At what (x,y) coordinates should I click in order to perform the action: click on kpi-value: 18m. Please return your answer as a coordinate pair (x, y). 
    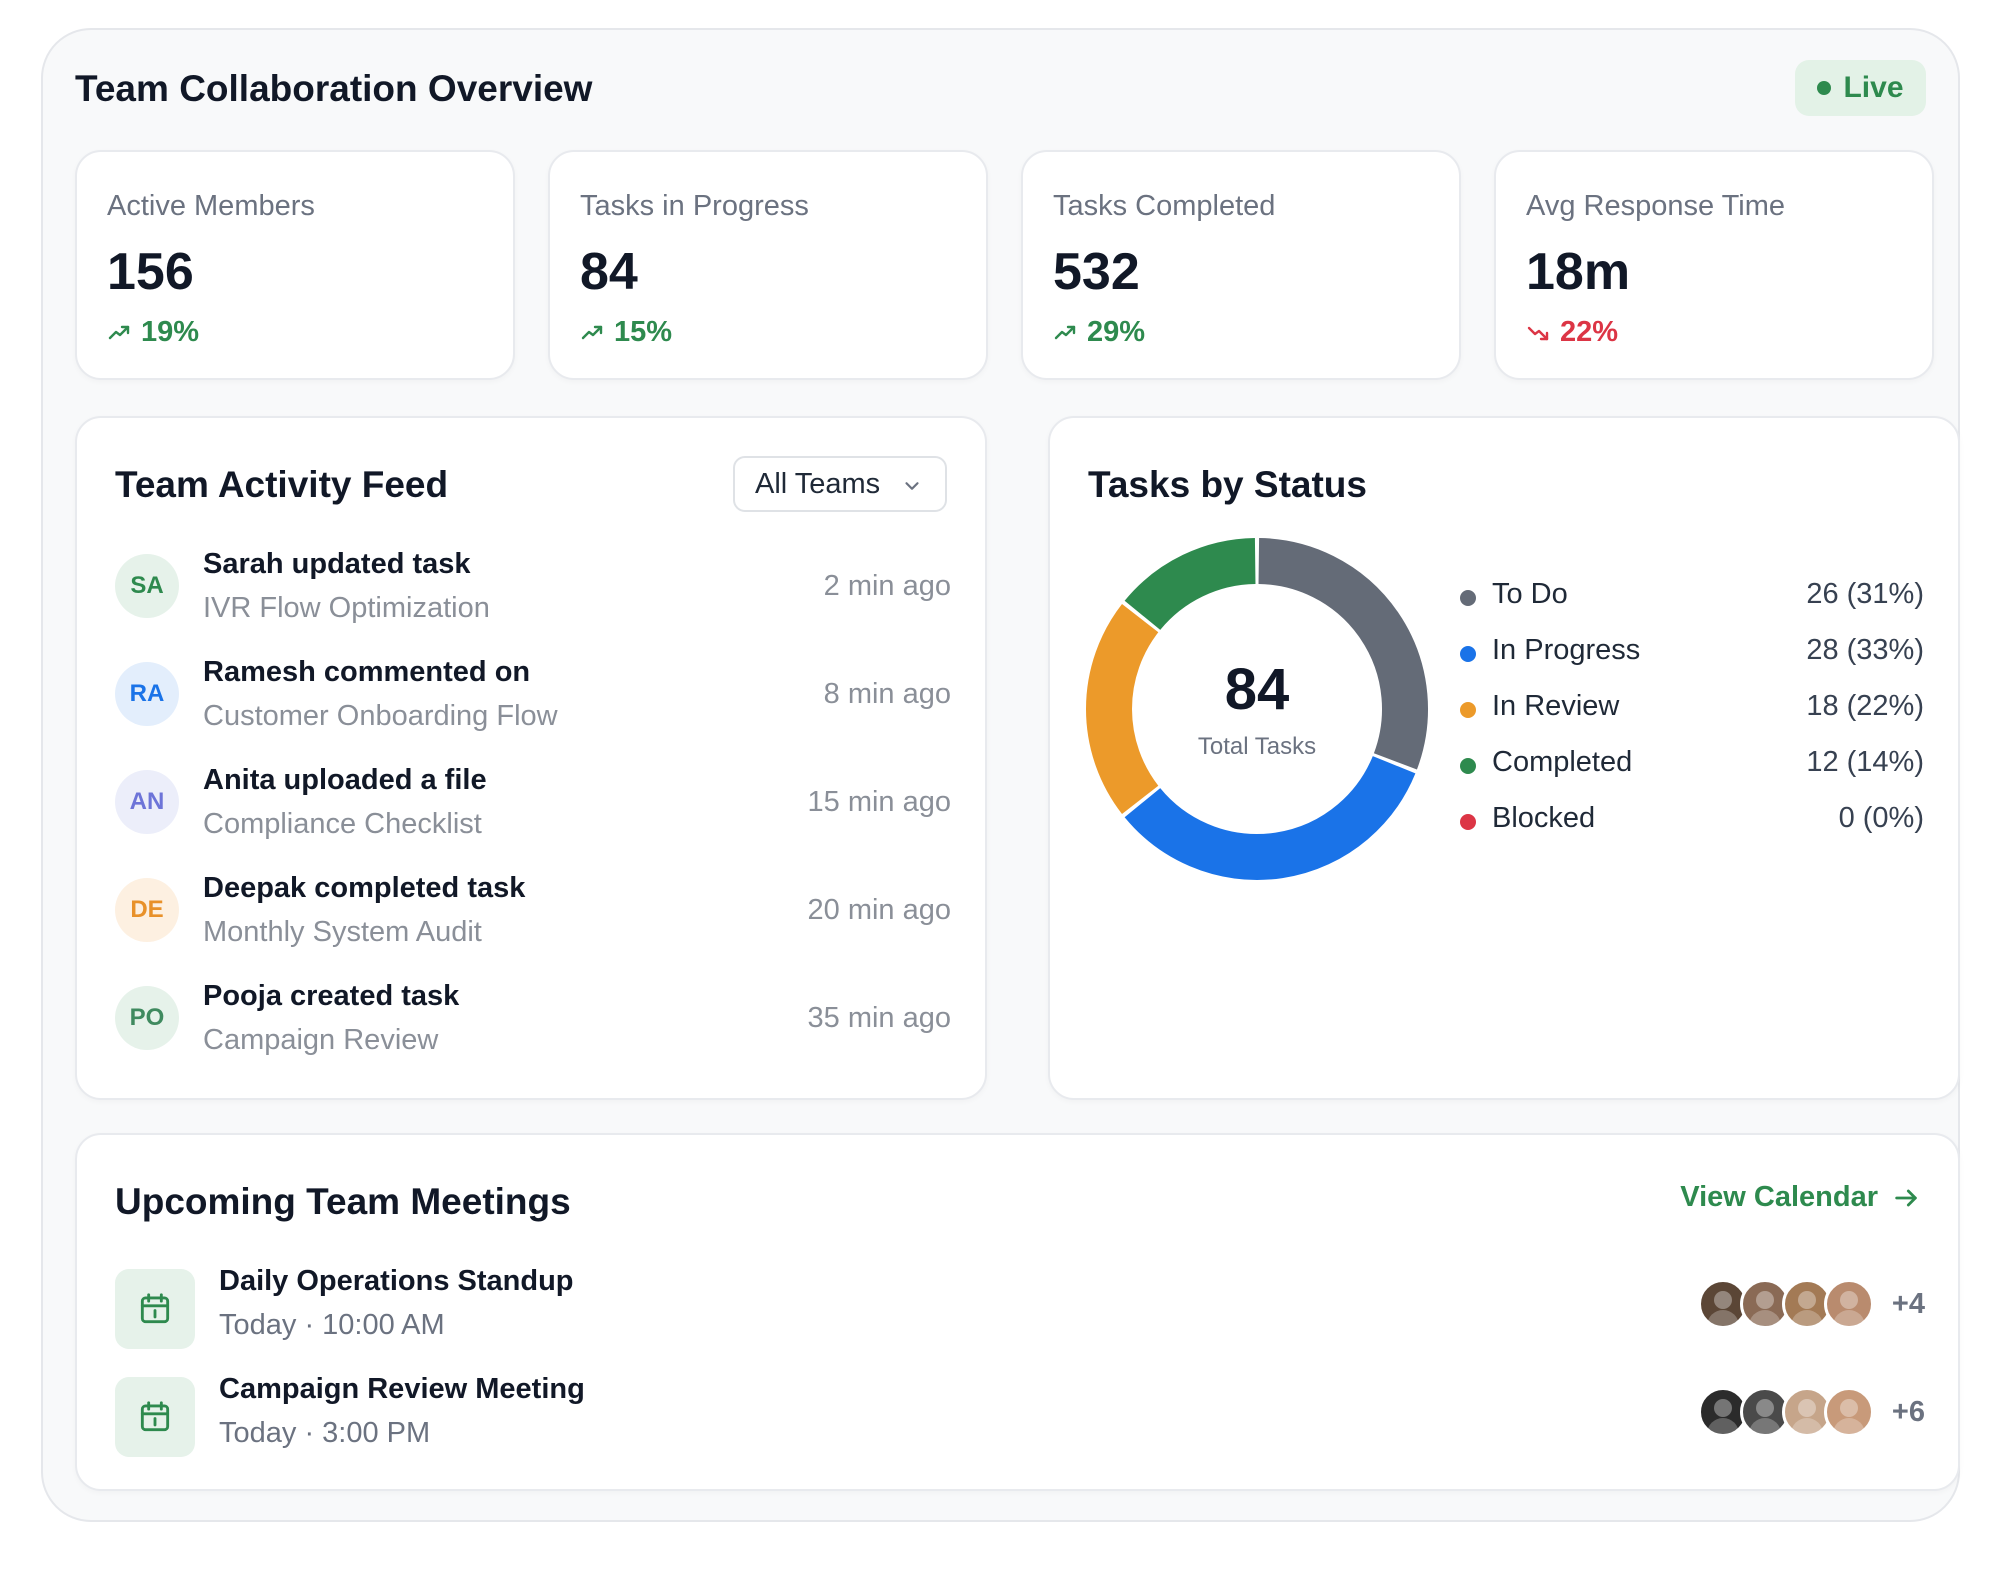
    Looking at the image, I should click on (1578, 272).